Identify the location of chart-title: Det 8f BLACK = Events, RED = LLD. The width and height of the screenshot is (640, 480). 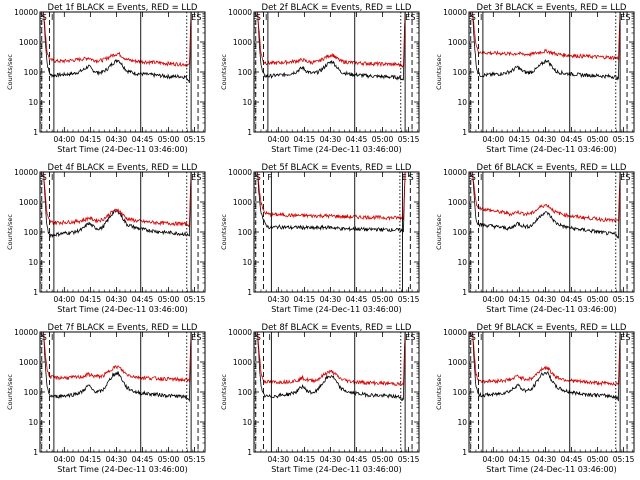
(337, 328).